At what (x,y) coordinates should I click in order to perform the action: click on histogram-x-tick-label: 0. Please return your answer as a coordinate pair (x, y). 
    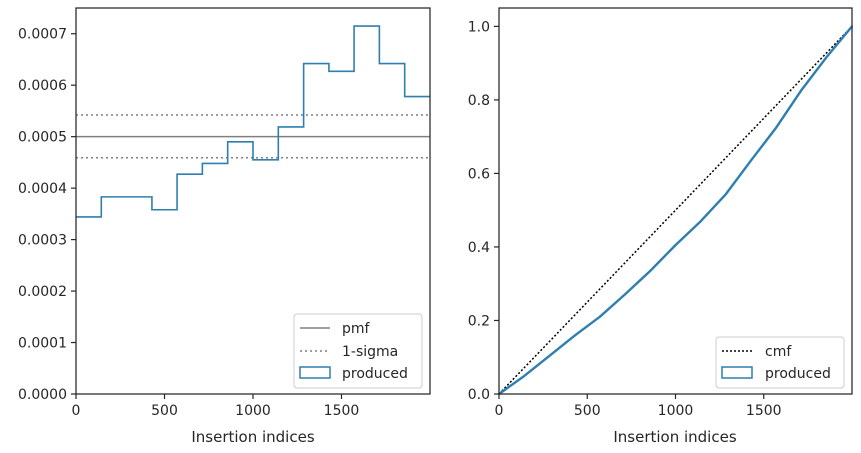
    Looking at the image, I should click on (76, 411).